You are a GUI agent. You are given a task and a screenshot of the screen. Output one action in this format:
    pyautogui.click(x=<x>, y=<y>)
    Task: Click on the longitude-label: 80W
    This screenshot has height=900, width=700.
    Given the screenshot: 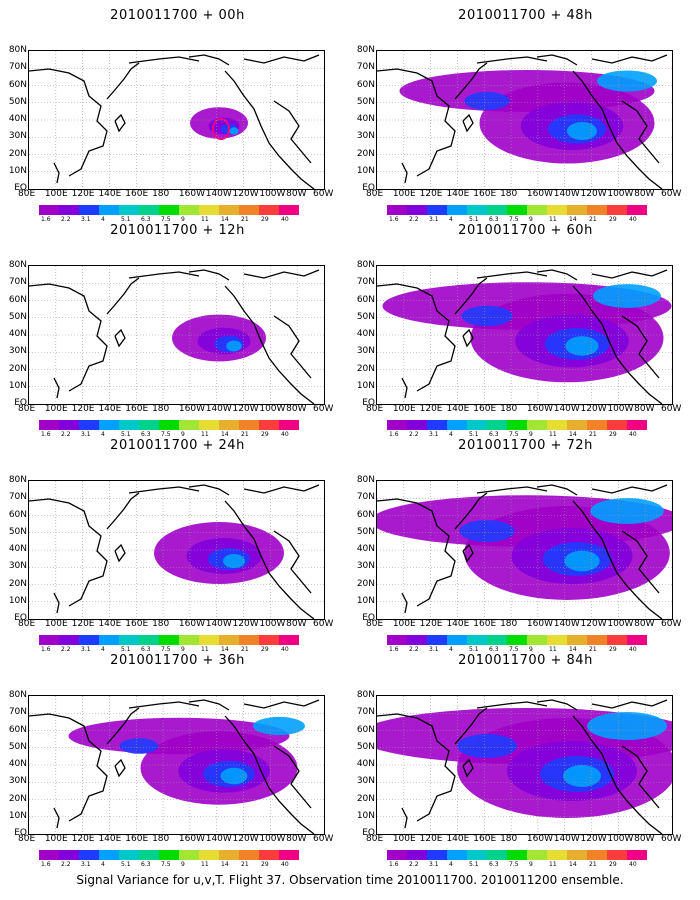 What is the action you would take?
    pyautogui.click(x=296, y=839)
    